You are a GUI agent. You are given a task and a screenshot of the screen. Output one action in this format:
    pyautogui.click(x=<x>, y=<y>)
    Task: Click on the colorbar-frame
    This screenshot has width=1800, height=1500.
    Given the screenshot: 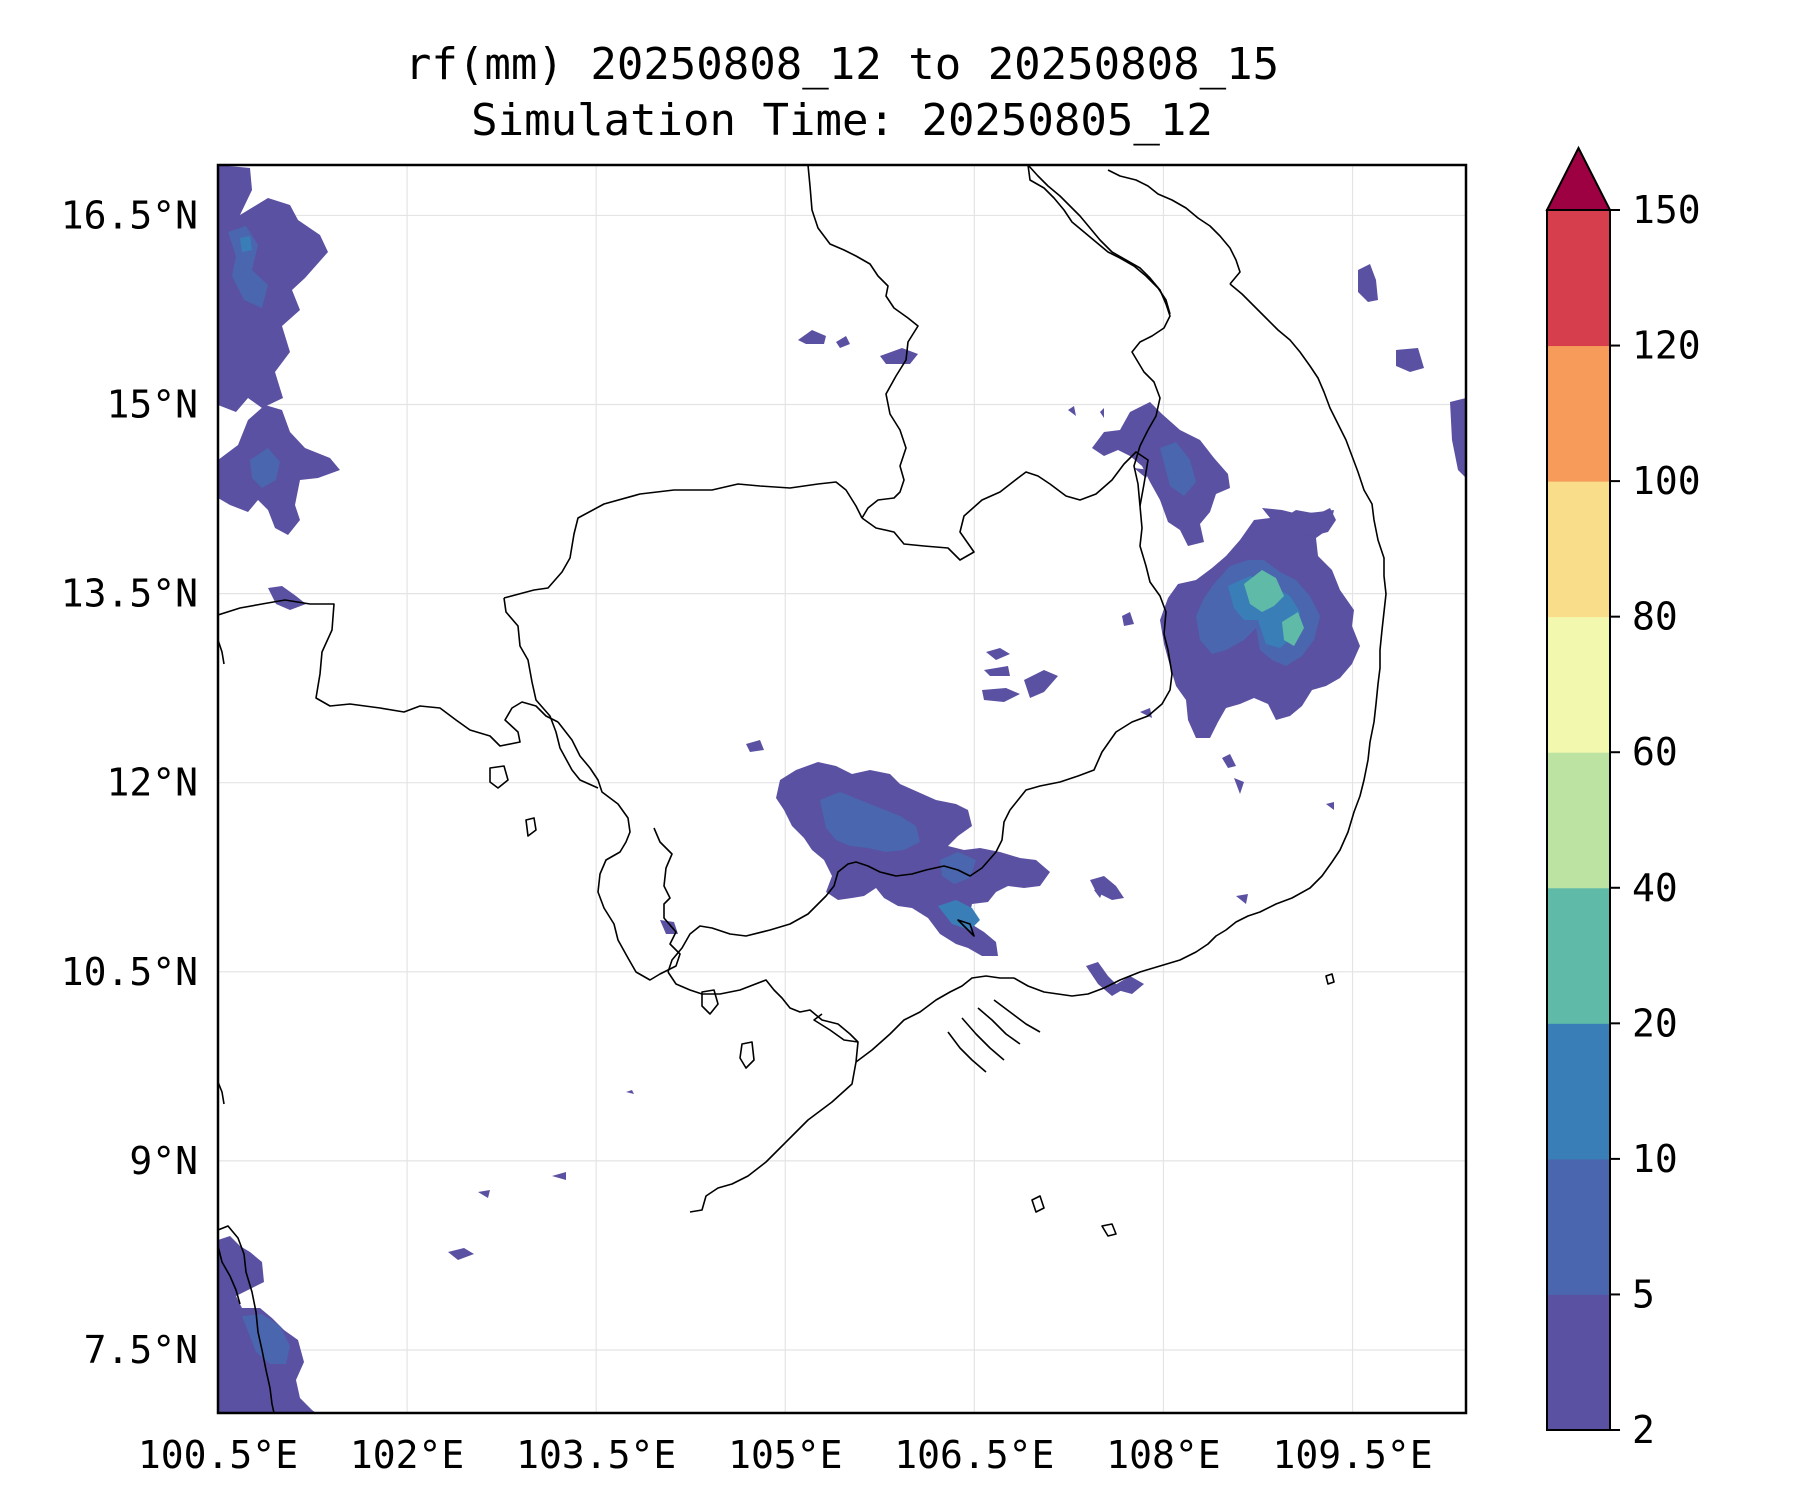 What is the action you would take?
    pyautogui.click(x=1578, y=820)
    